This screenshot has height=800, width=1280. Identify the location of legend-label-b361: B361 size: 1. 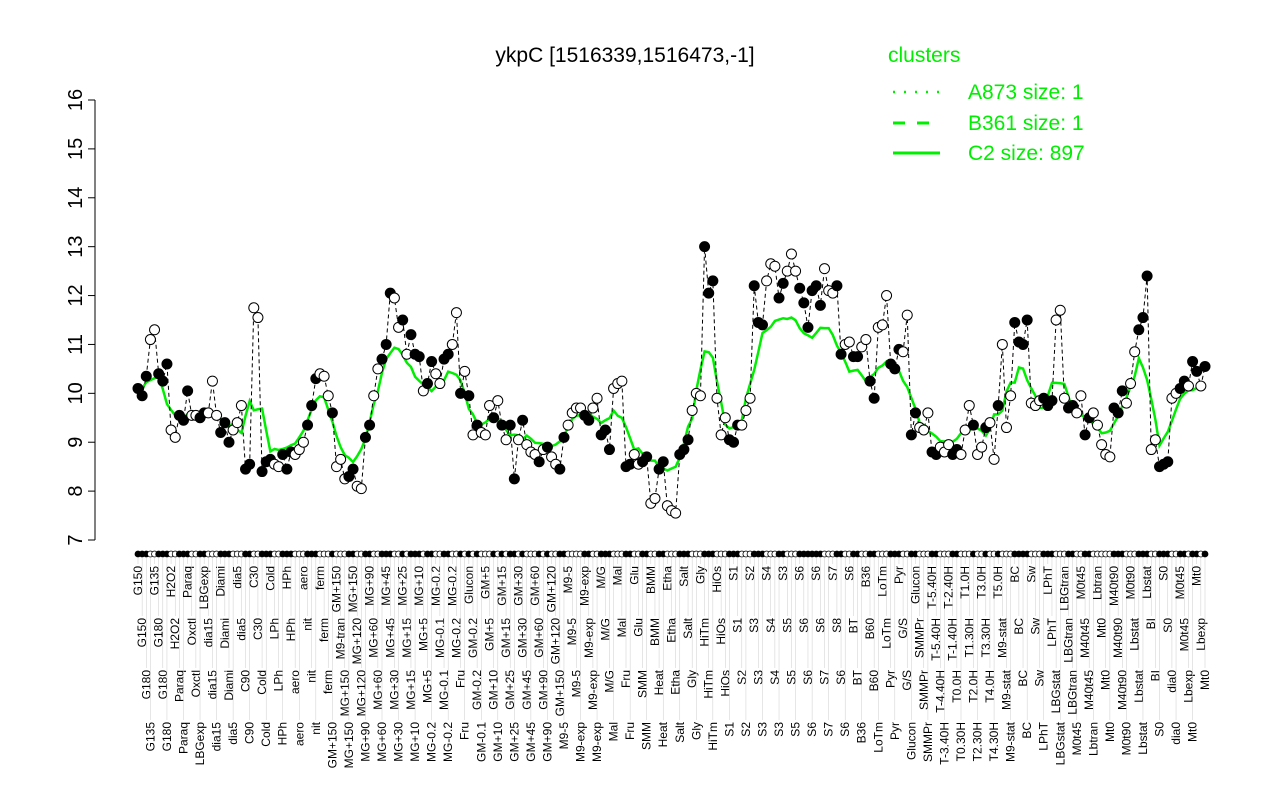
(1026, 123).